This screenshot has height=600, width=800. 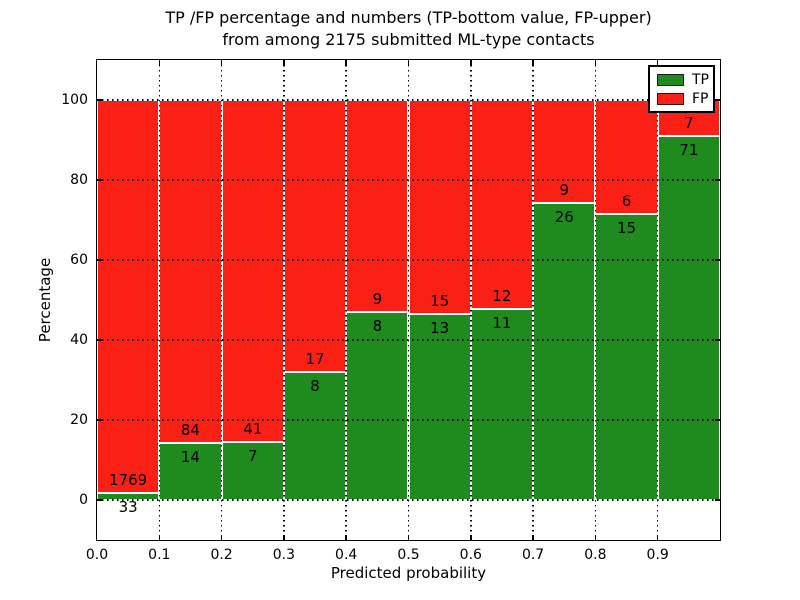 What do you see at coordinates (700, 98) in the screenshot?
I see `fp-legend-label: FP` at bounding box center [700, 98].